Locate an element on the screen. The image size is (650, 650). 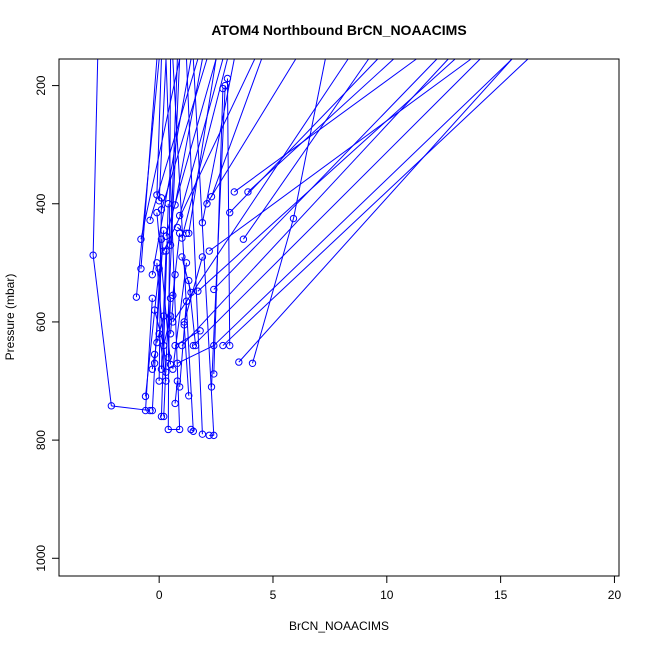
y-tick-label: 1000 is located at coordinates (41, 558).